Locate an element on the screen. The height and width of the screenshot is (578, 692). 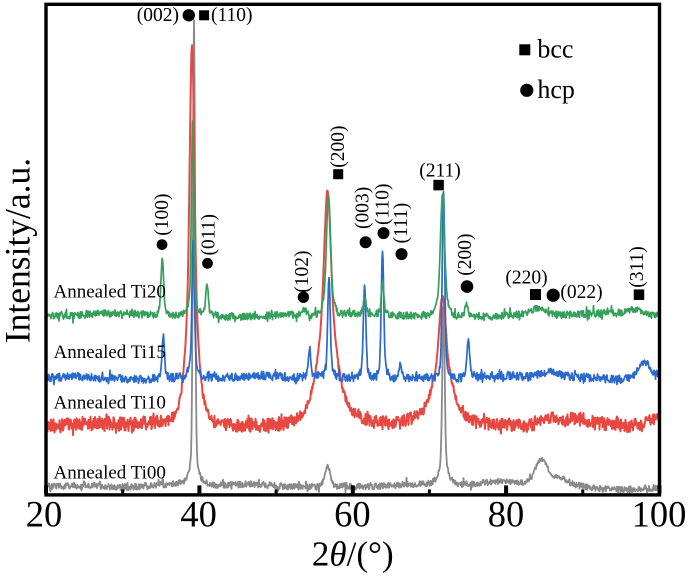
svg-text: bcc is located at coordinates (555, 48).